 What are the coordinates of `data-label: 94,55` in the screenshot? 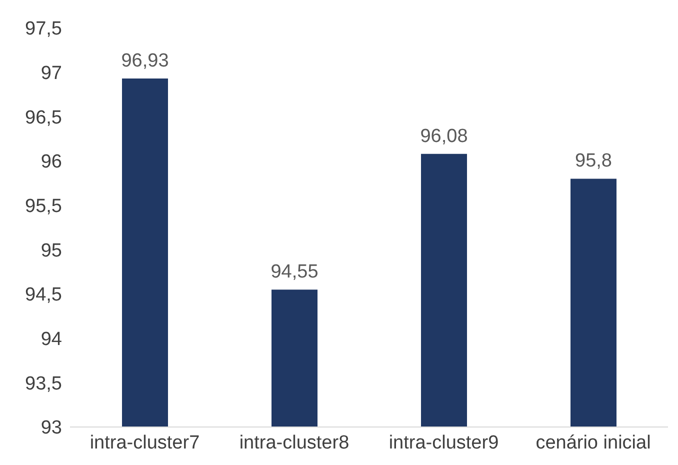 It's located at (294, 272).